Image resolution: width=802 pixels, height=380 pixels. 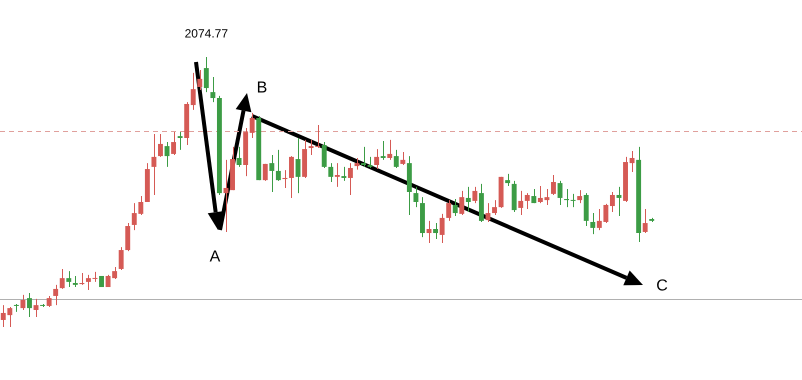 I want to click on text: C, so click(x=662, y=285).